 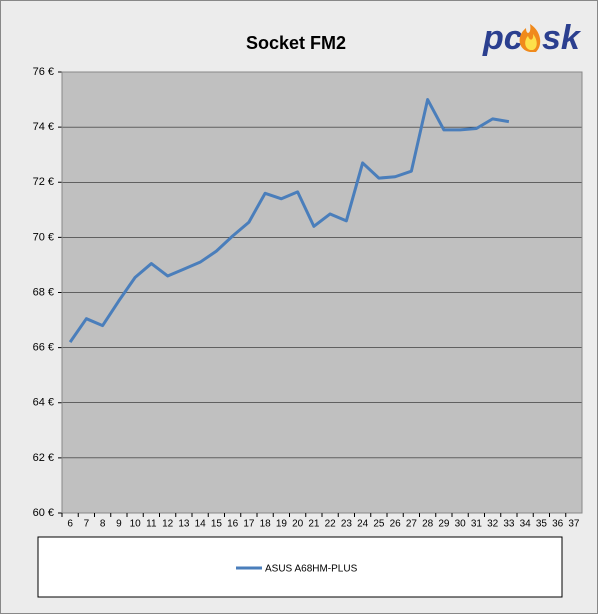 I want to click on x-tick-label: 13, so click(x=184, y=524).